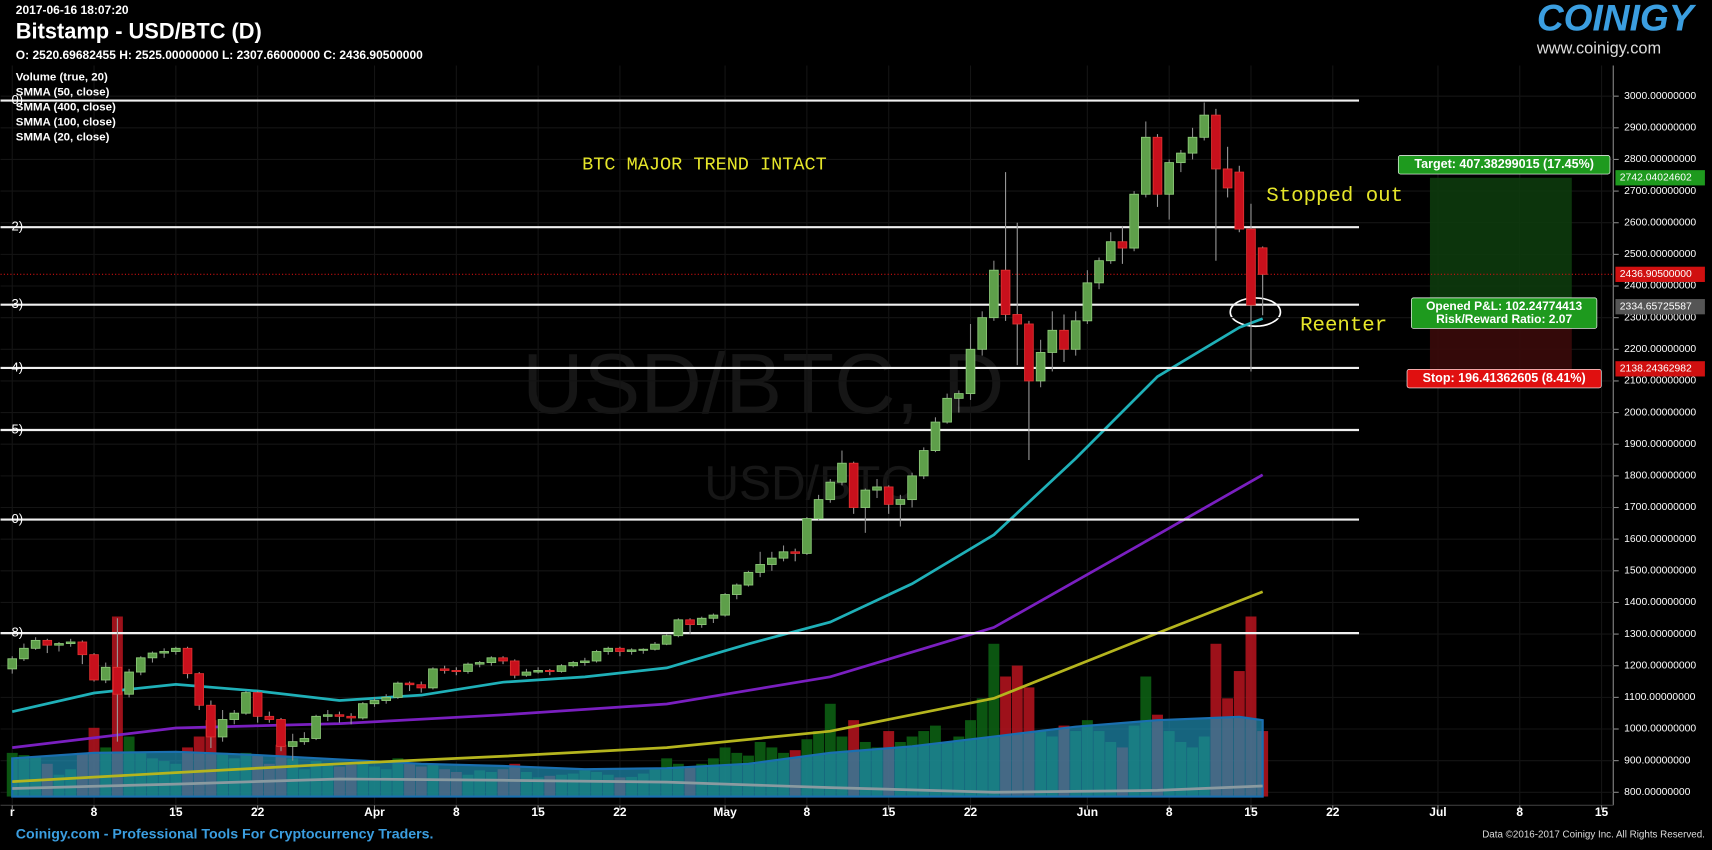 This screenshot has width=1712, height=850. I want to click on legend-entry: SMMA (50, close), so click(63, 92).